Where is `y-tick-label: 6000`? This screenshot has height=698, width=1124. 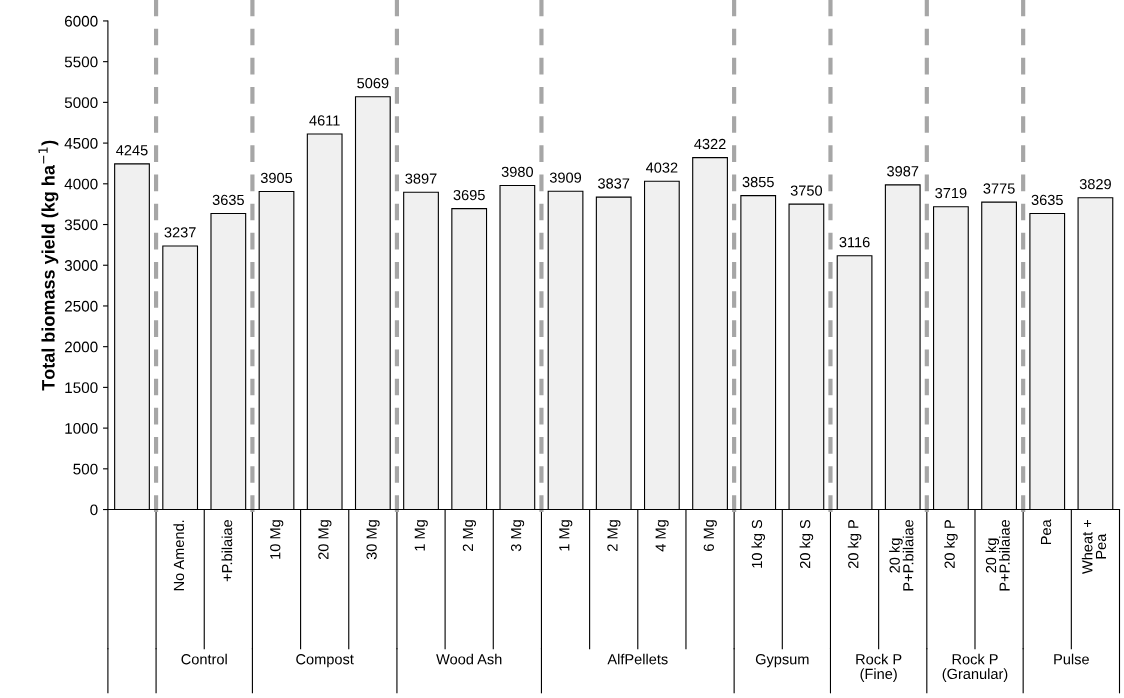
y-tick-label: 6000 is located at coordinates (81, 21).